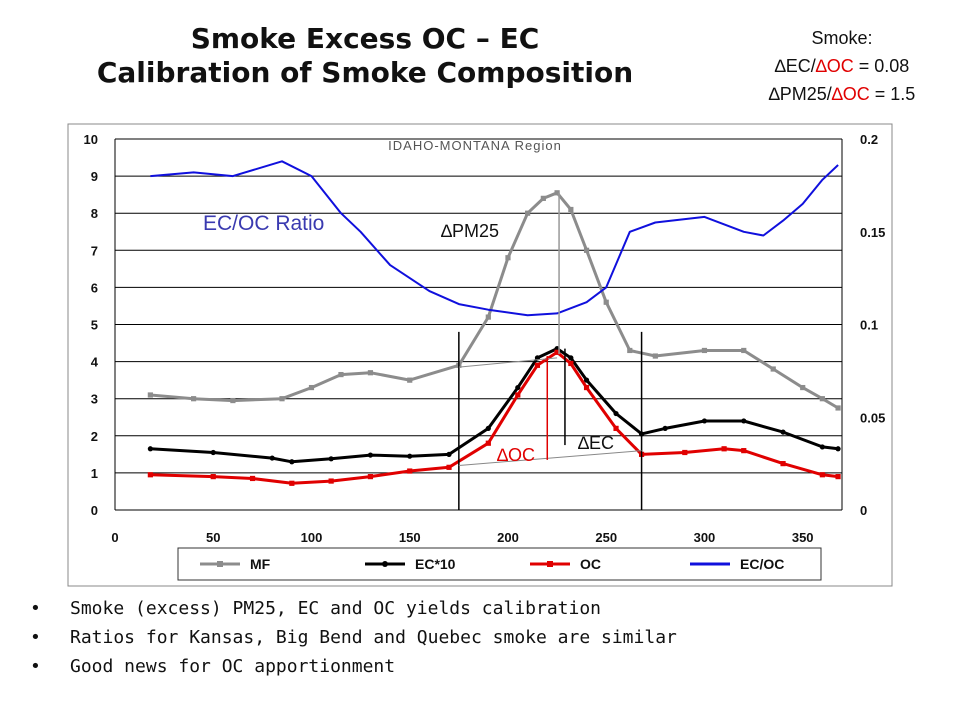  What do you see at coordinates (260, 564) in the screenshot?
I see `legend-label: MF` at bounding box center [260, 564].